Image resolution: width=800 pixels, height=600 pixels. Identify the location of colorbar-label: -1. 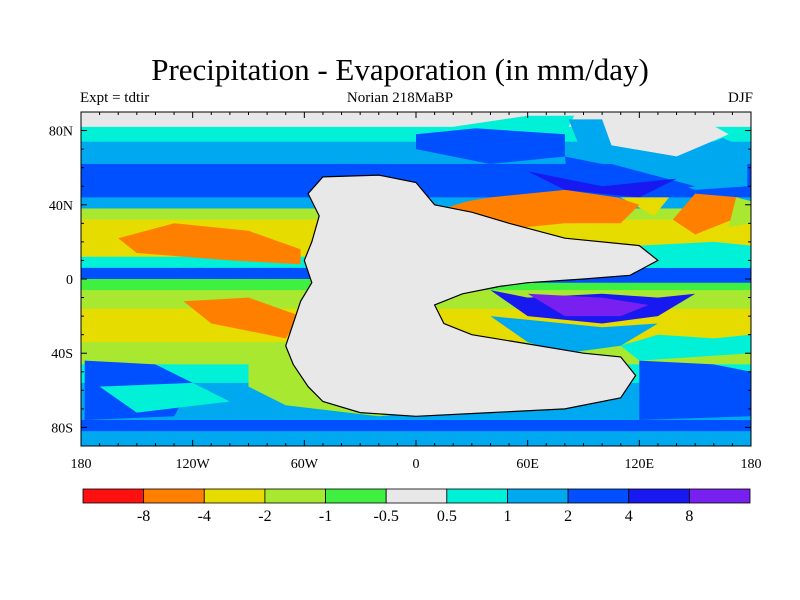
(325, 516).